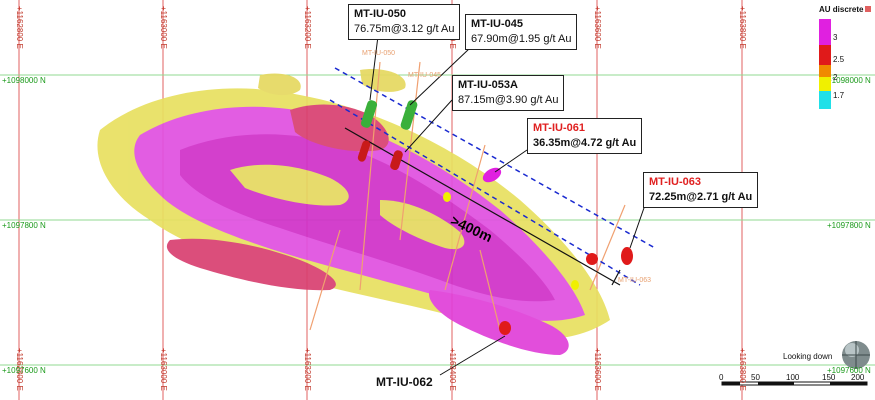 Image resolution: width=875 pixels, height=400 pixels. What do you see at coordinates (849, 80) in the screenshot?
I see `northing-label-right: +1098000 N` at bounding box center [849, 80].